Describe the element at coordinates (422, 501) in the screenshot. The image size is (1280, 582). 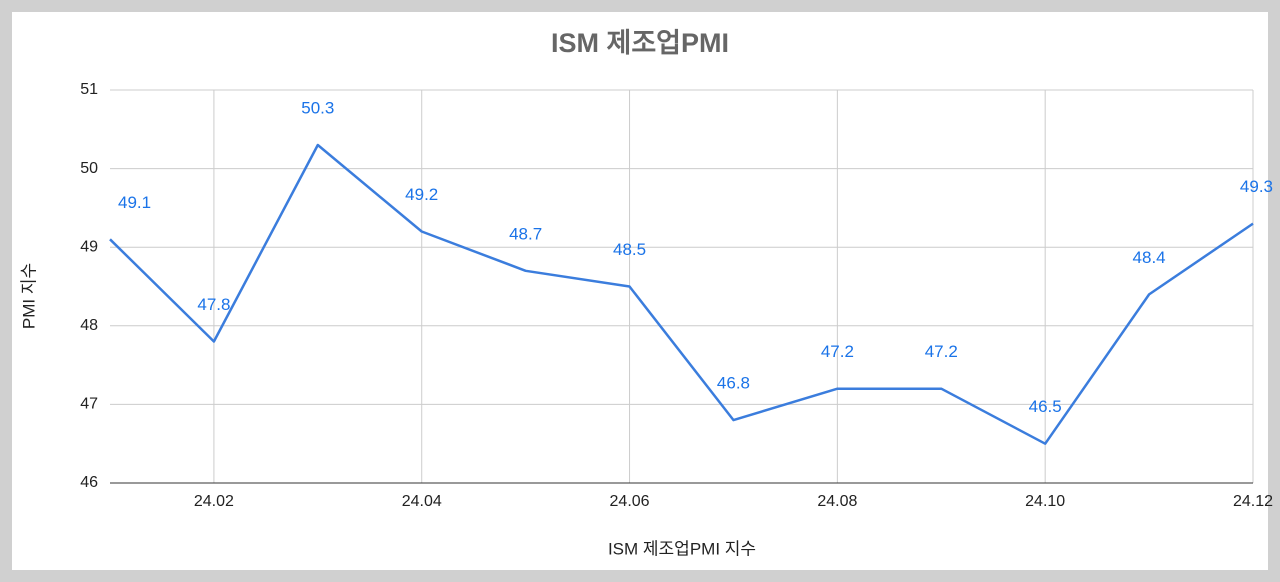
I see `x-tick-label: 24.04` at that location.